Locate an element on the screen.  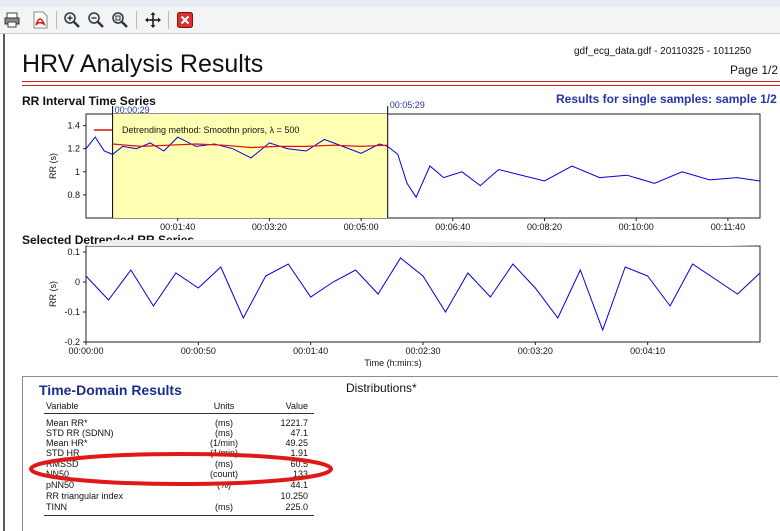
row-units: (count) is located at coordinates (223, 474).